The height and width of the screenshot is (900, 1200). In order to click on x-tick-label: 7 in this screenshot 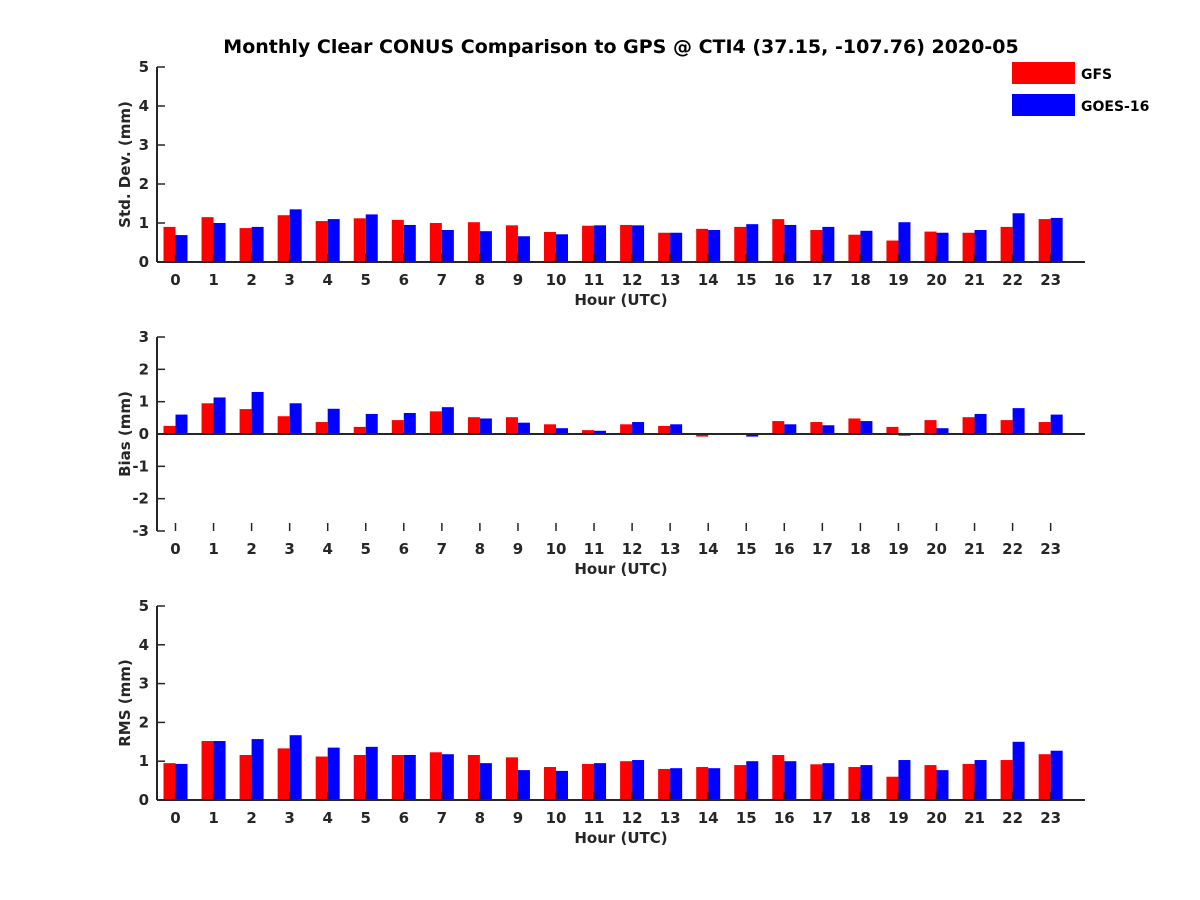, I will do `click(442, 280)`.